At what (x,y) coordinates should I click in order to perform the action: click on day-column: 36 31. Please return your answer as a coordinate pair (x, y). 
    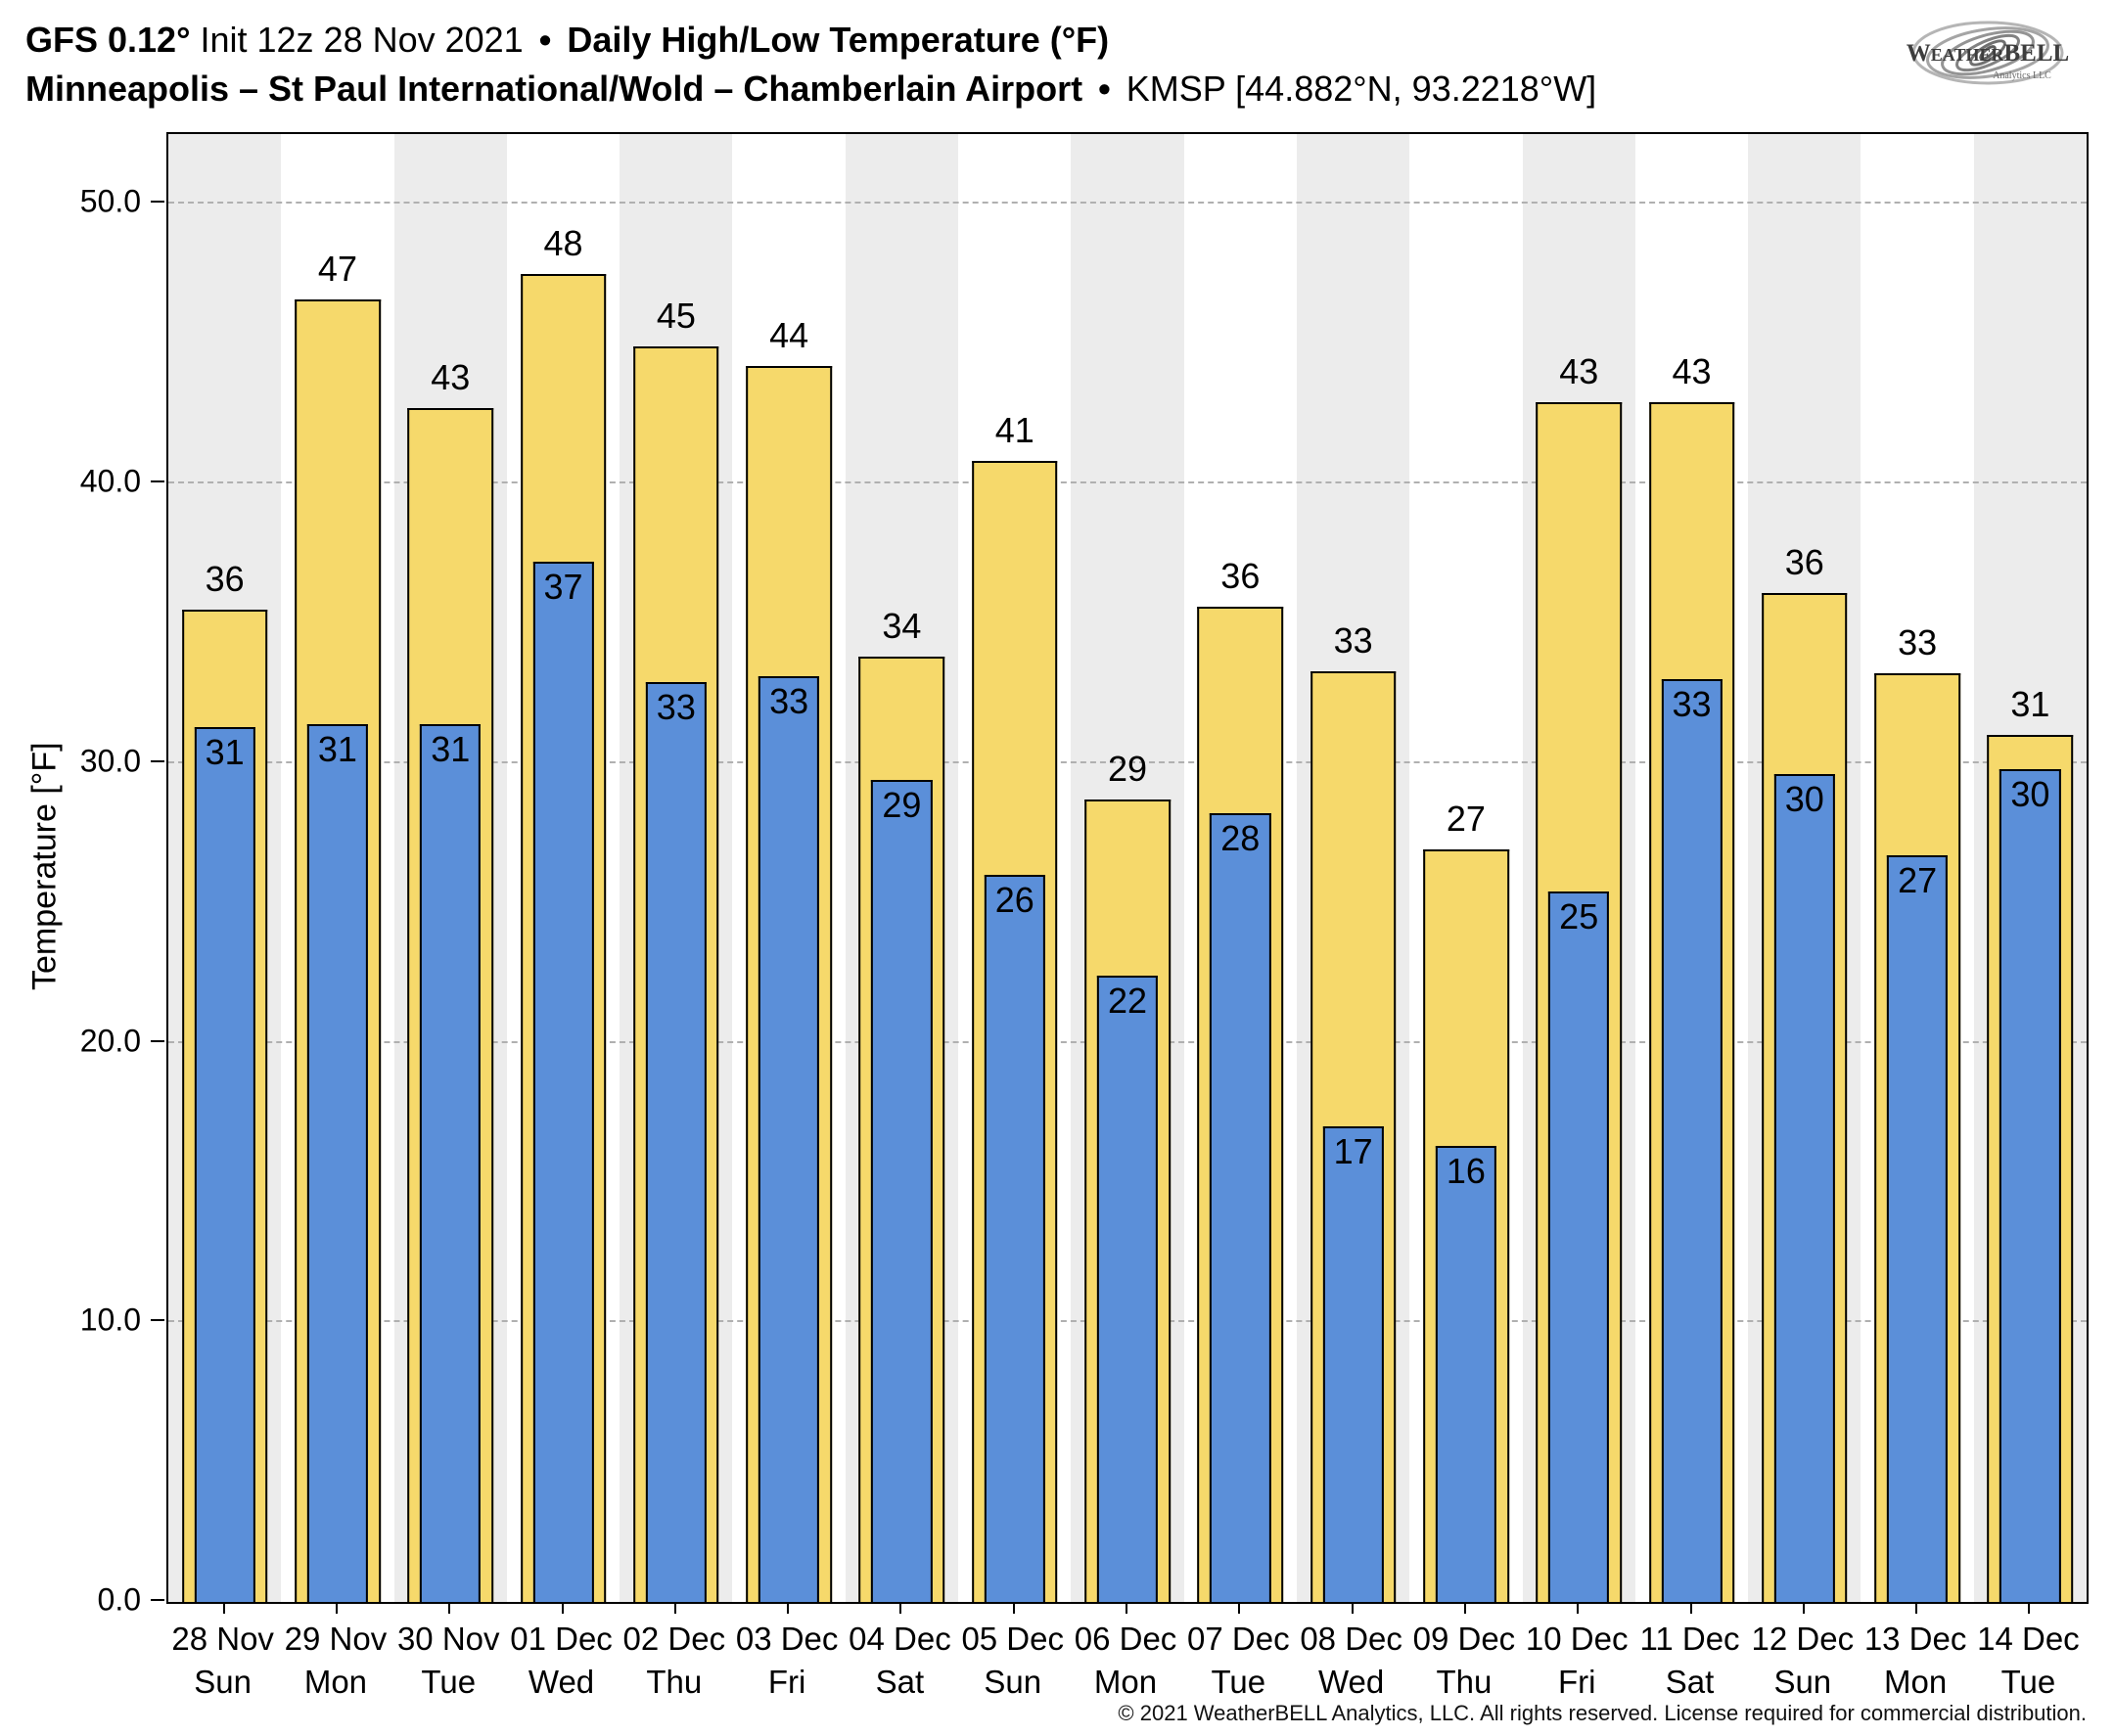
    Looking at the image, I should click on (225, 868).